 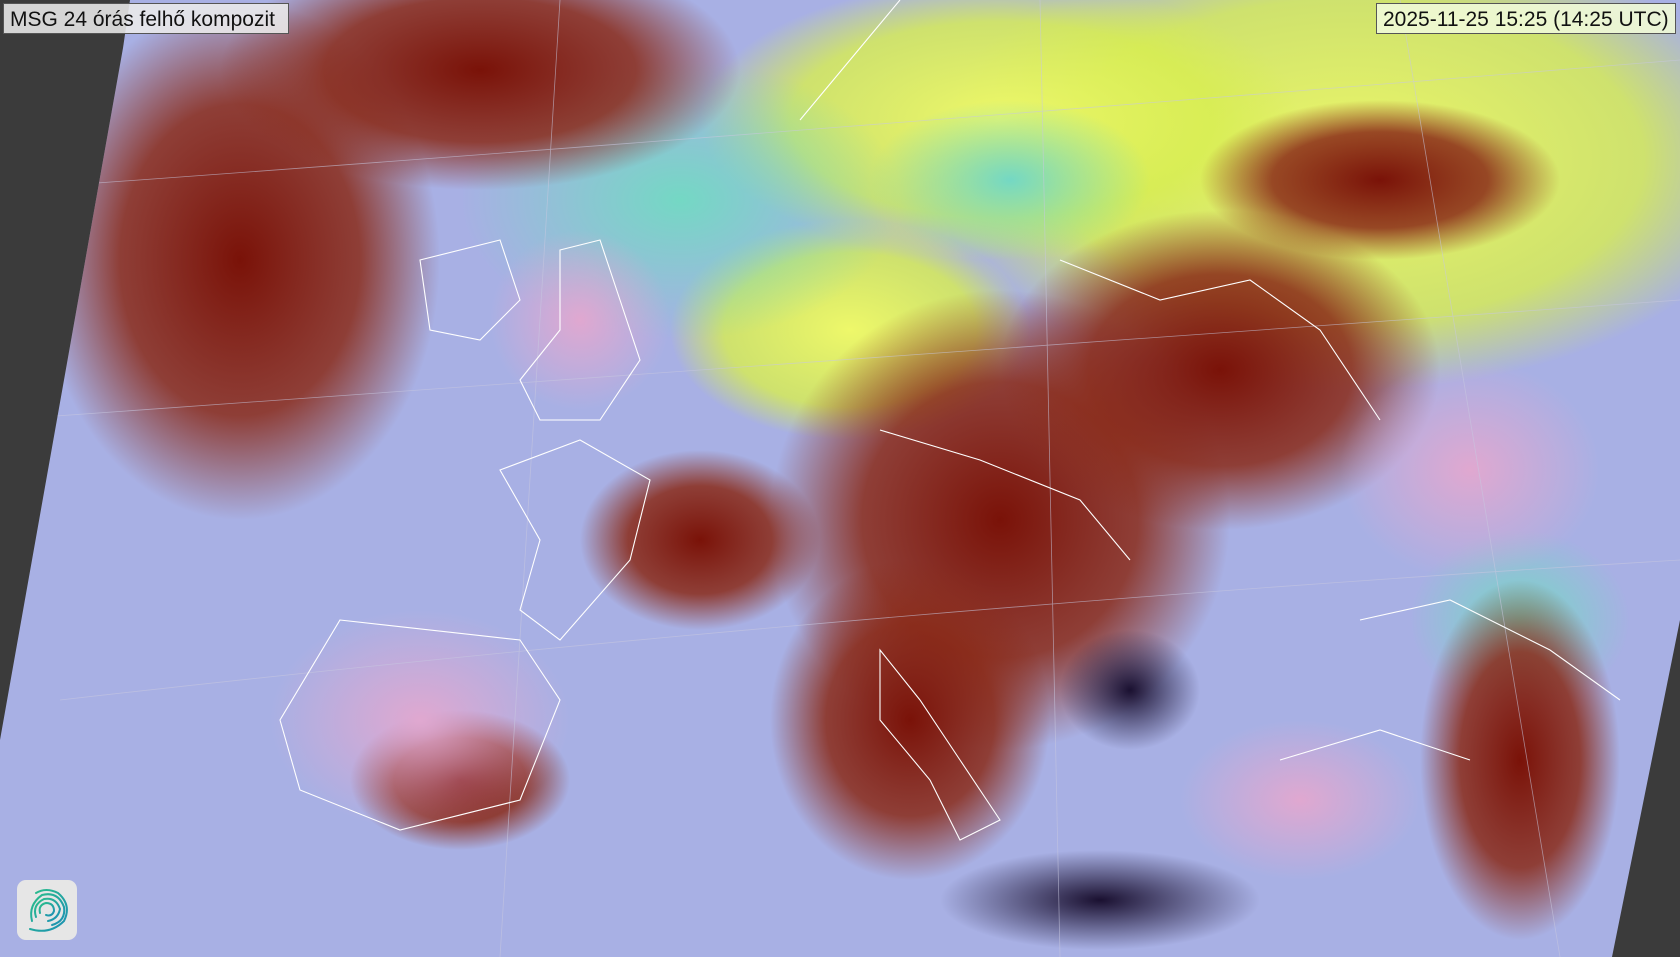 I want to click on timestamp: 2025-11-25 15:25 (14:25 UTC), so click(x=1526, y=18).